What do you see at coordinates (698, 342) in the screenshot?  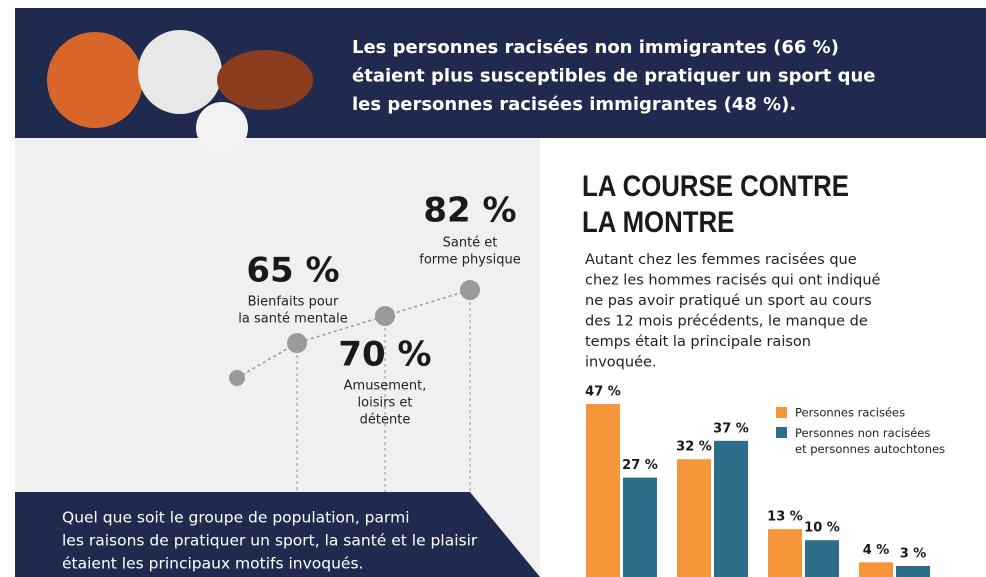 I see `section-paragraph: temps était la principale raison` at bounding box center [698, 342].